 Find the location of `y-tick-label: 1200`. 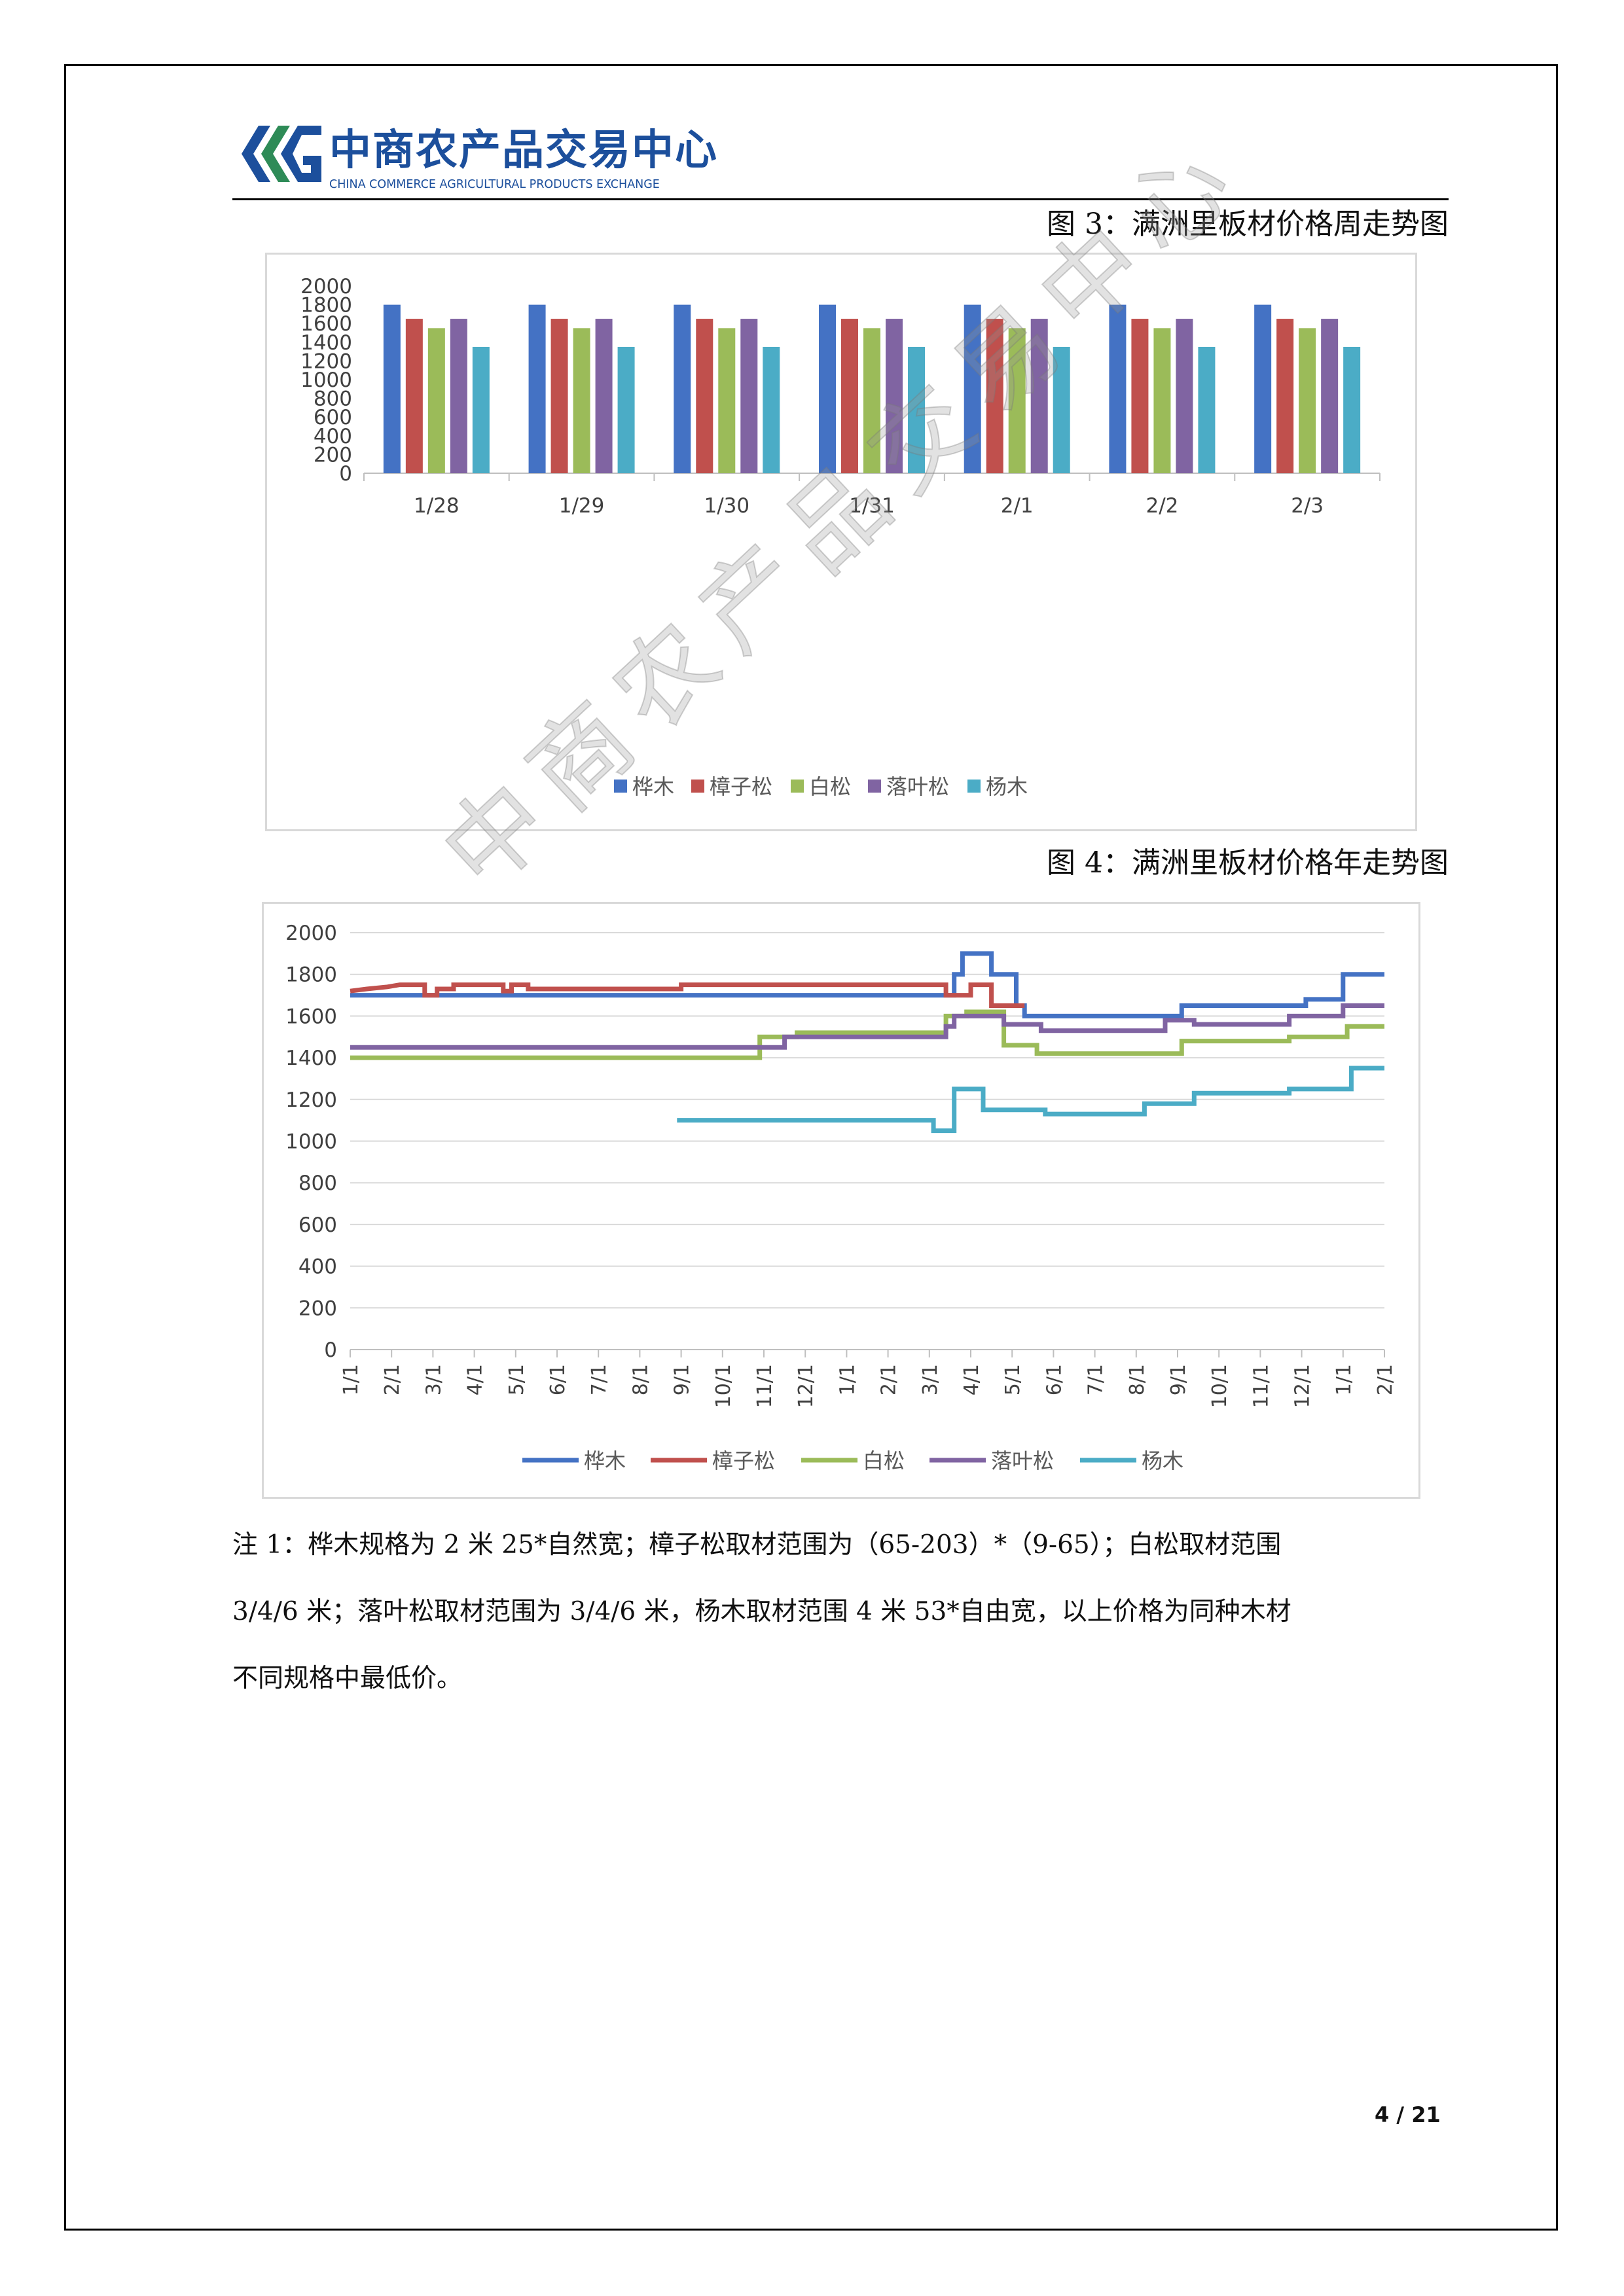

y-tick-label: 1200 is located at coordinates (311, 1100).